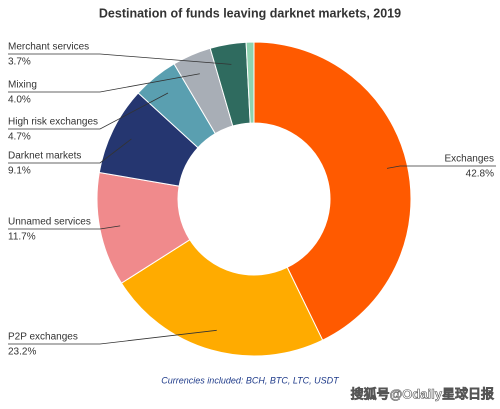  I want to click on slice-label: Mixing, so click(22, 85).